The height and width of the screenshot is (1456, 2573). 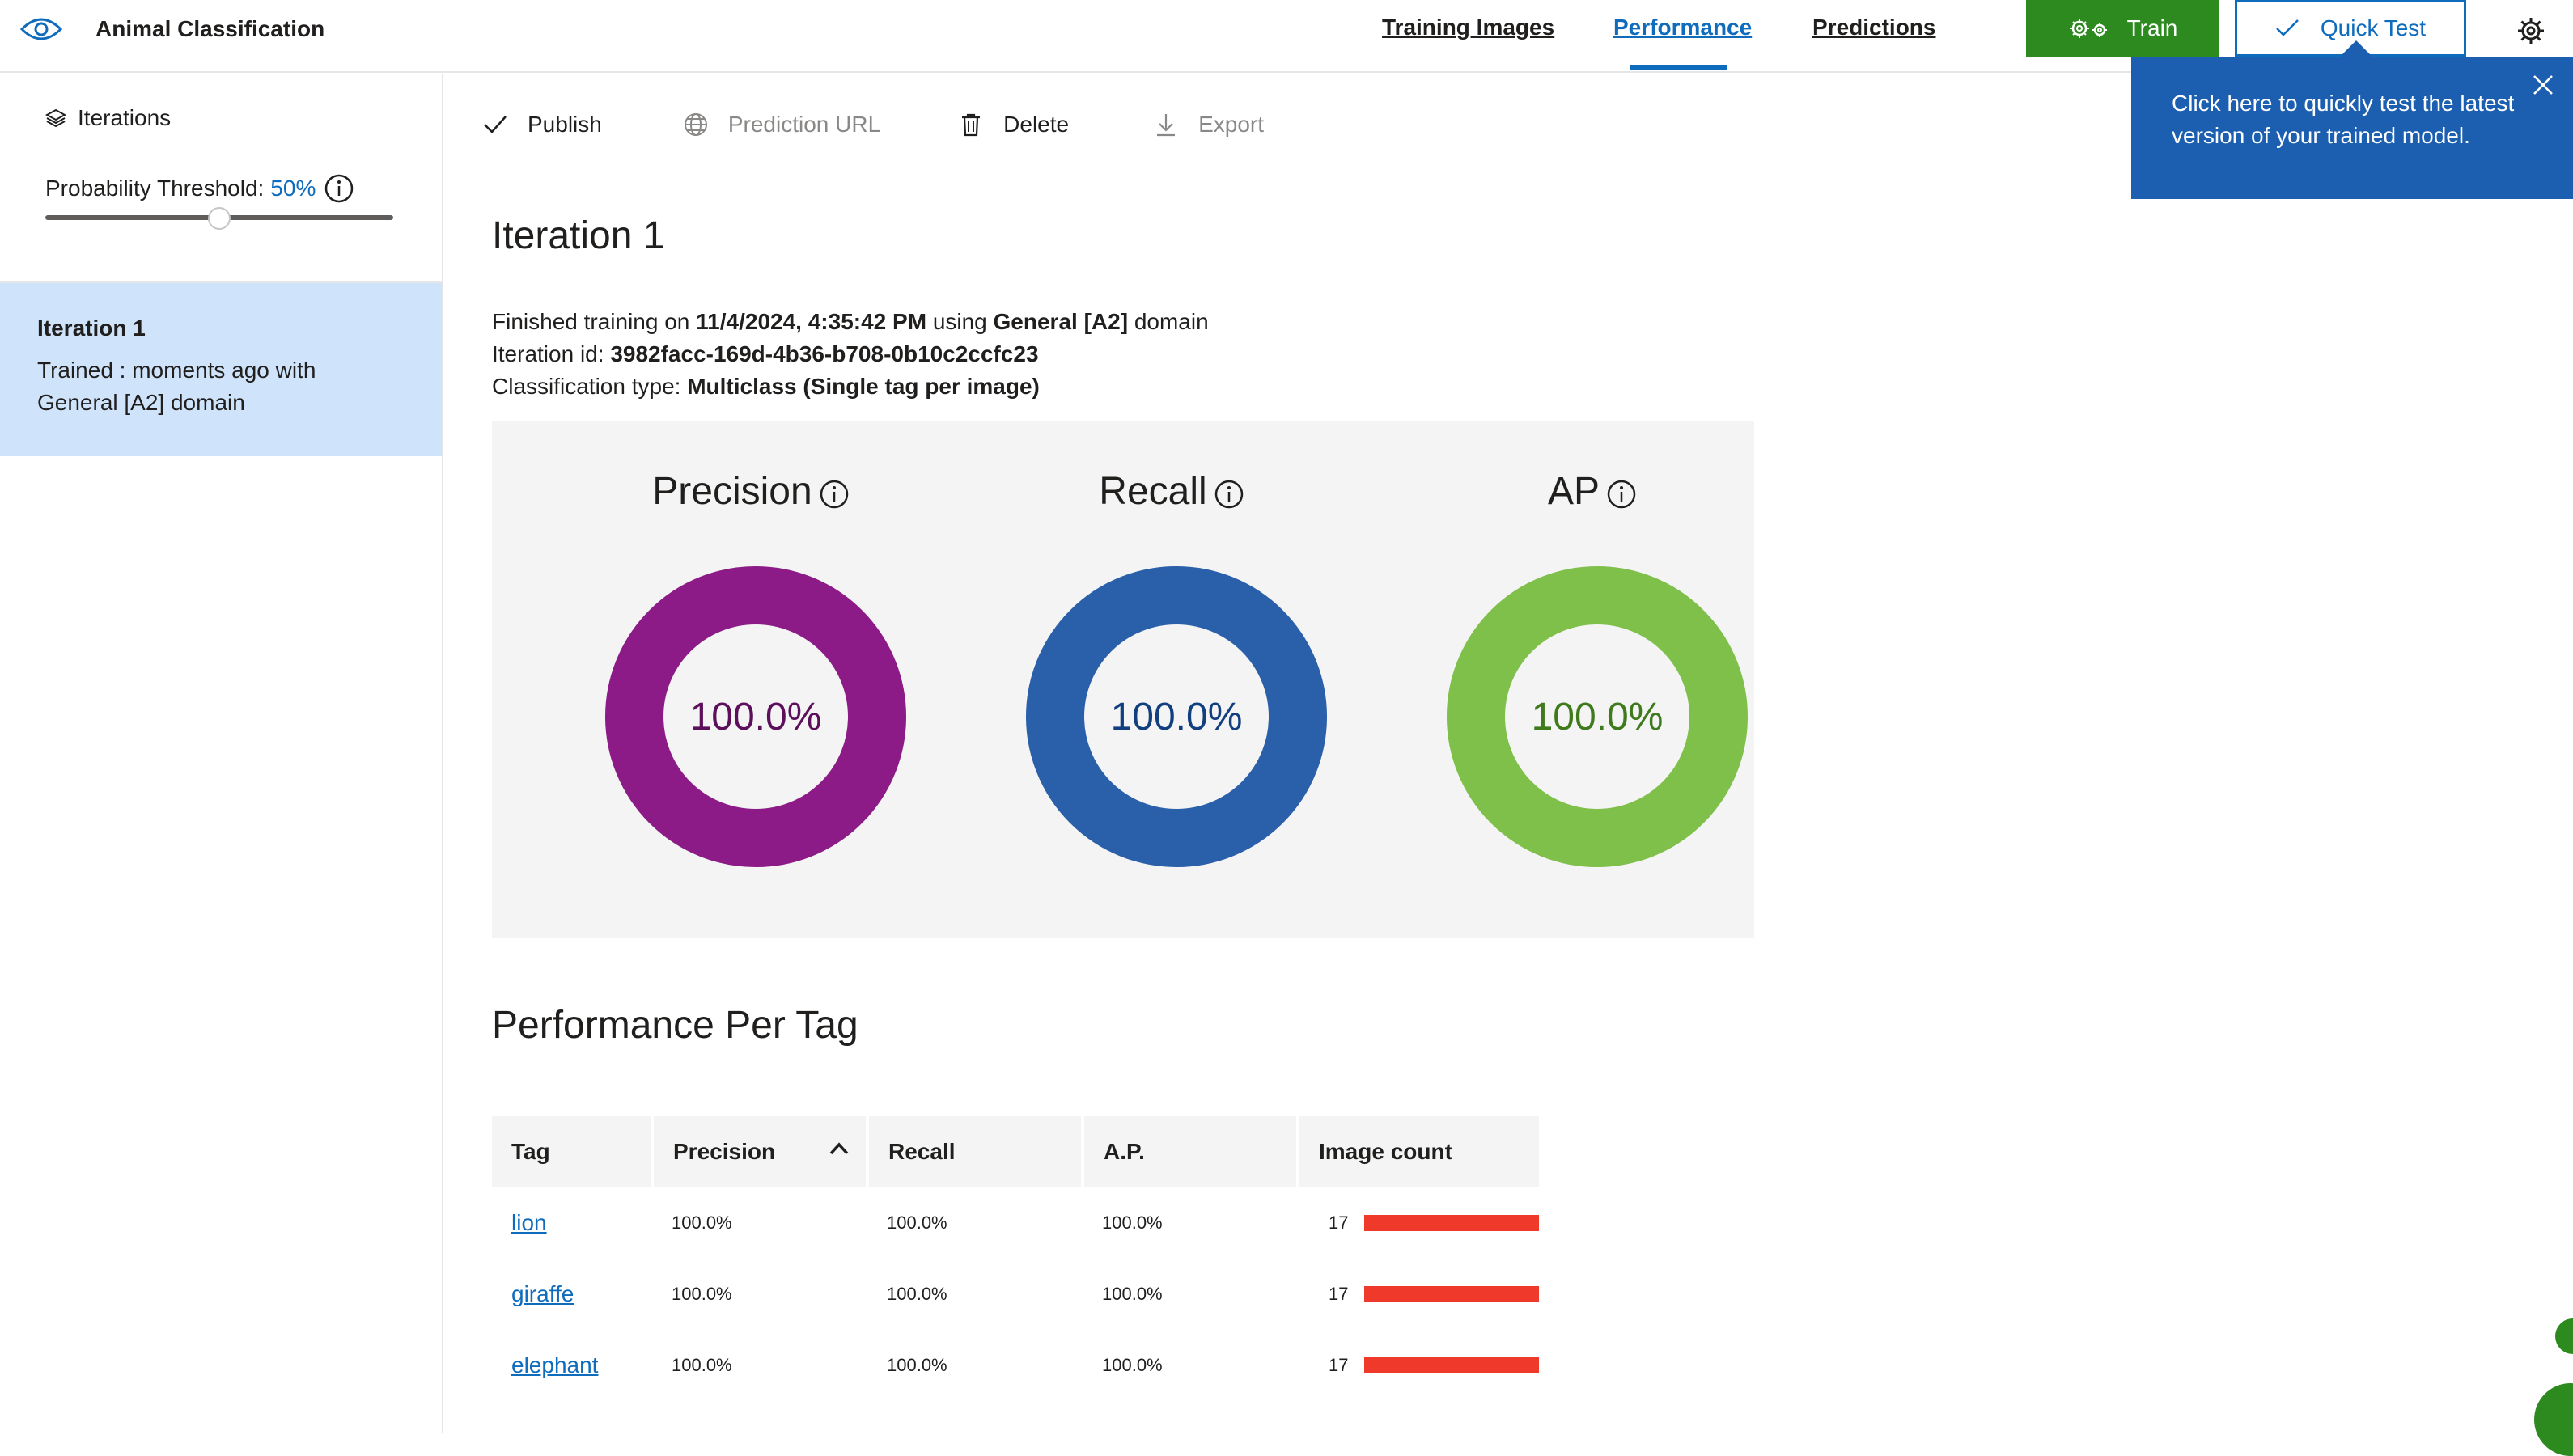 I want to click on recall-donut-arc, so click(x=1176, y=717).